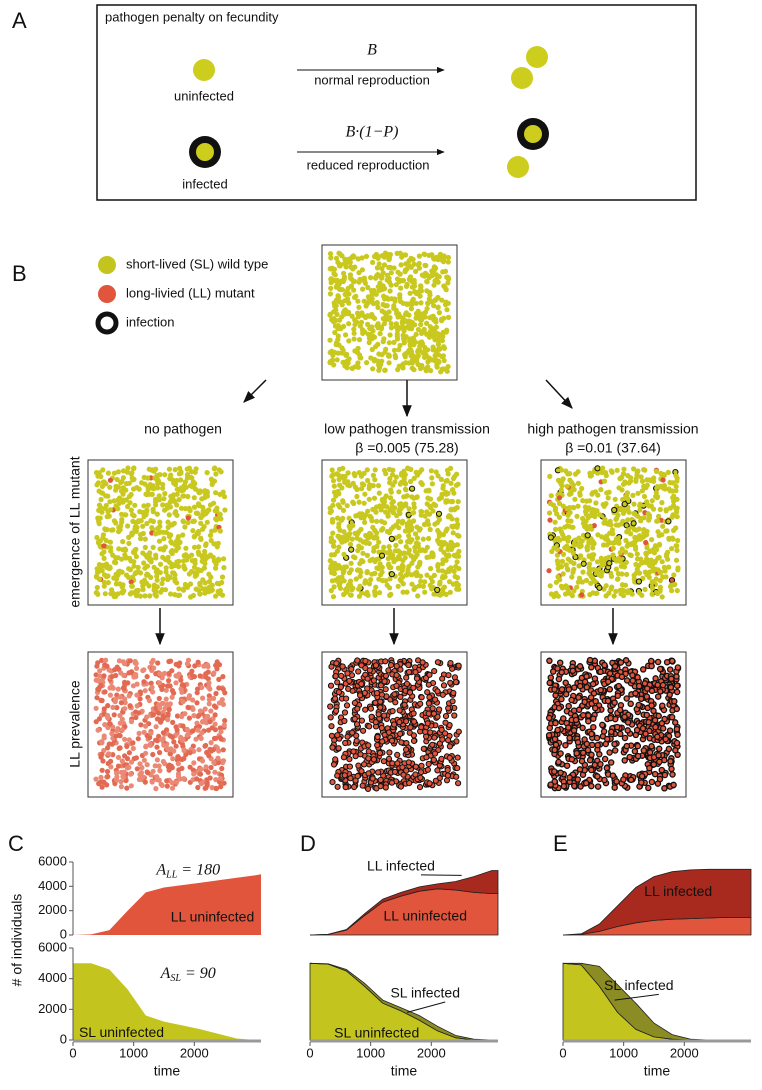 The width and height of the screenshot is (762, 1090). I want to click on normal-label: normal reproduction, so click(372, 79).